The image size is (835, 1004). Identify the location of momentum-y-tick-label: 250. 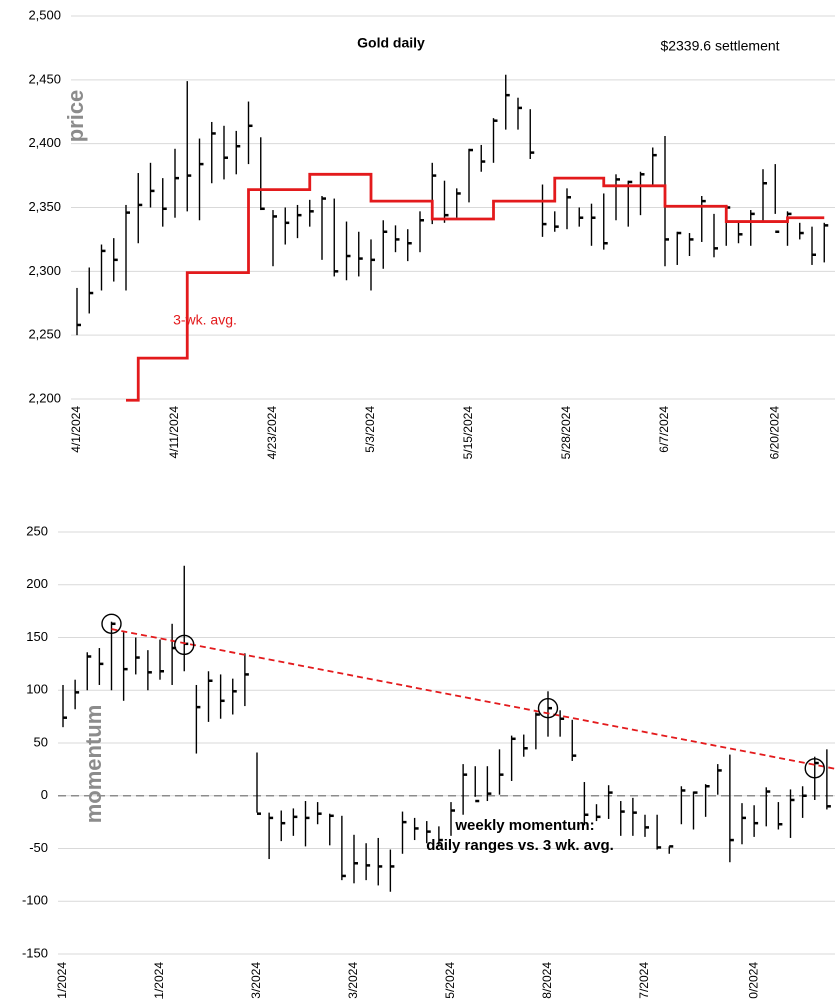
(37, 530).